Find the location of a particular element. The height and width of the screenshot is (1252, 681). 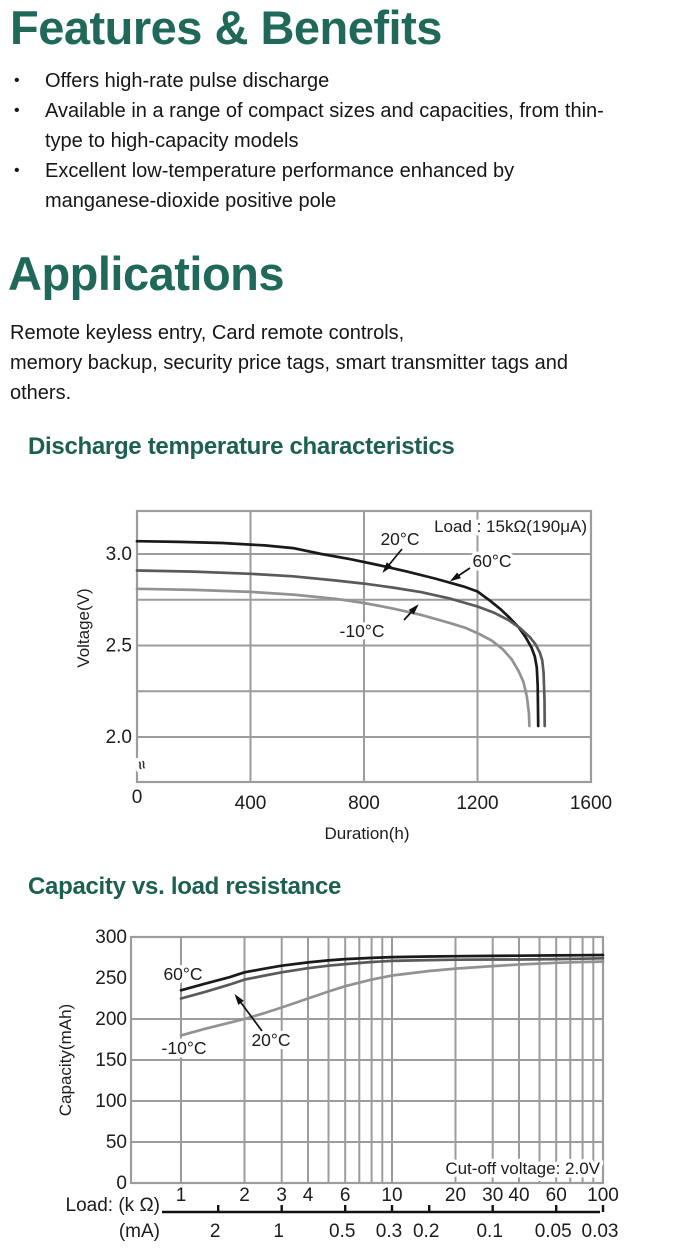

x-tick-label: 800 is located at coordinates (364, 803).